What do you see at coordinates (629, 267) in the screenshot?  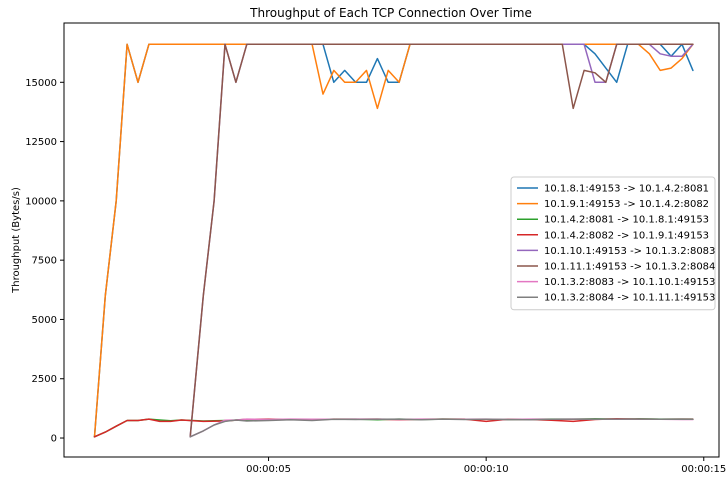 I see `legend-entry-6: 10.1.11.1:49153 -> 10.1.3.2:8084` at bounding box center [629, 267].